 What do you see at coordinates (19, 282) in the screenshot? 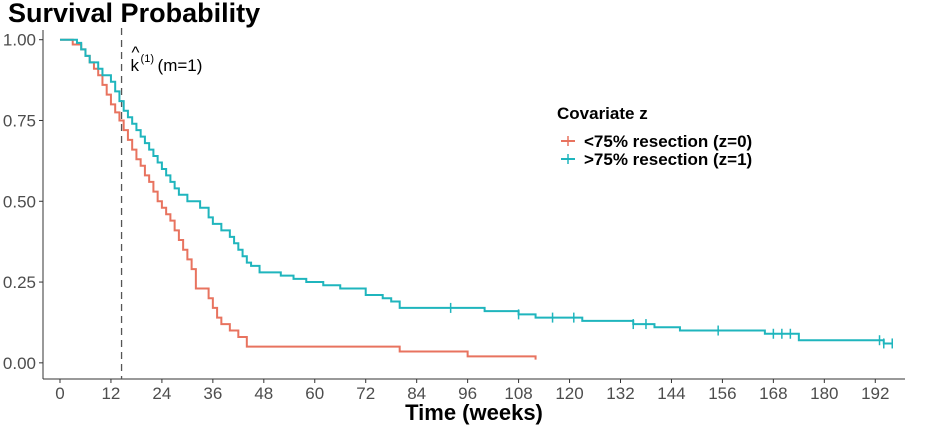
I see `y-tick-label: 0.25` at bounding box center [19, 282].